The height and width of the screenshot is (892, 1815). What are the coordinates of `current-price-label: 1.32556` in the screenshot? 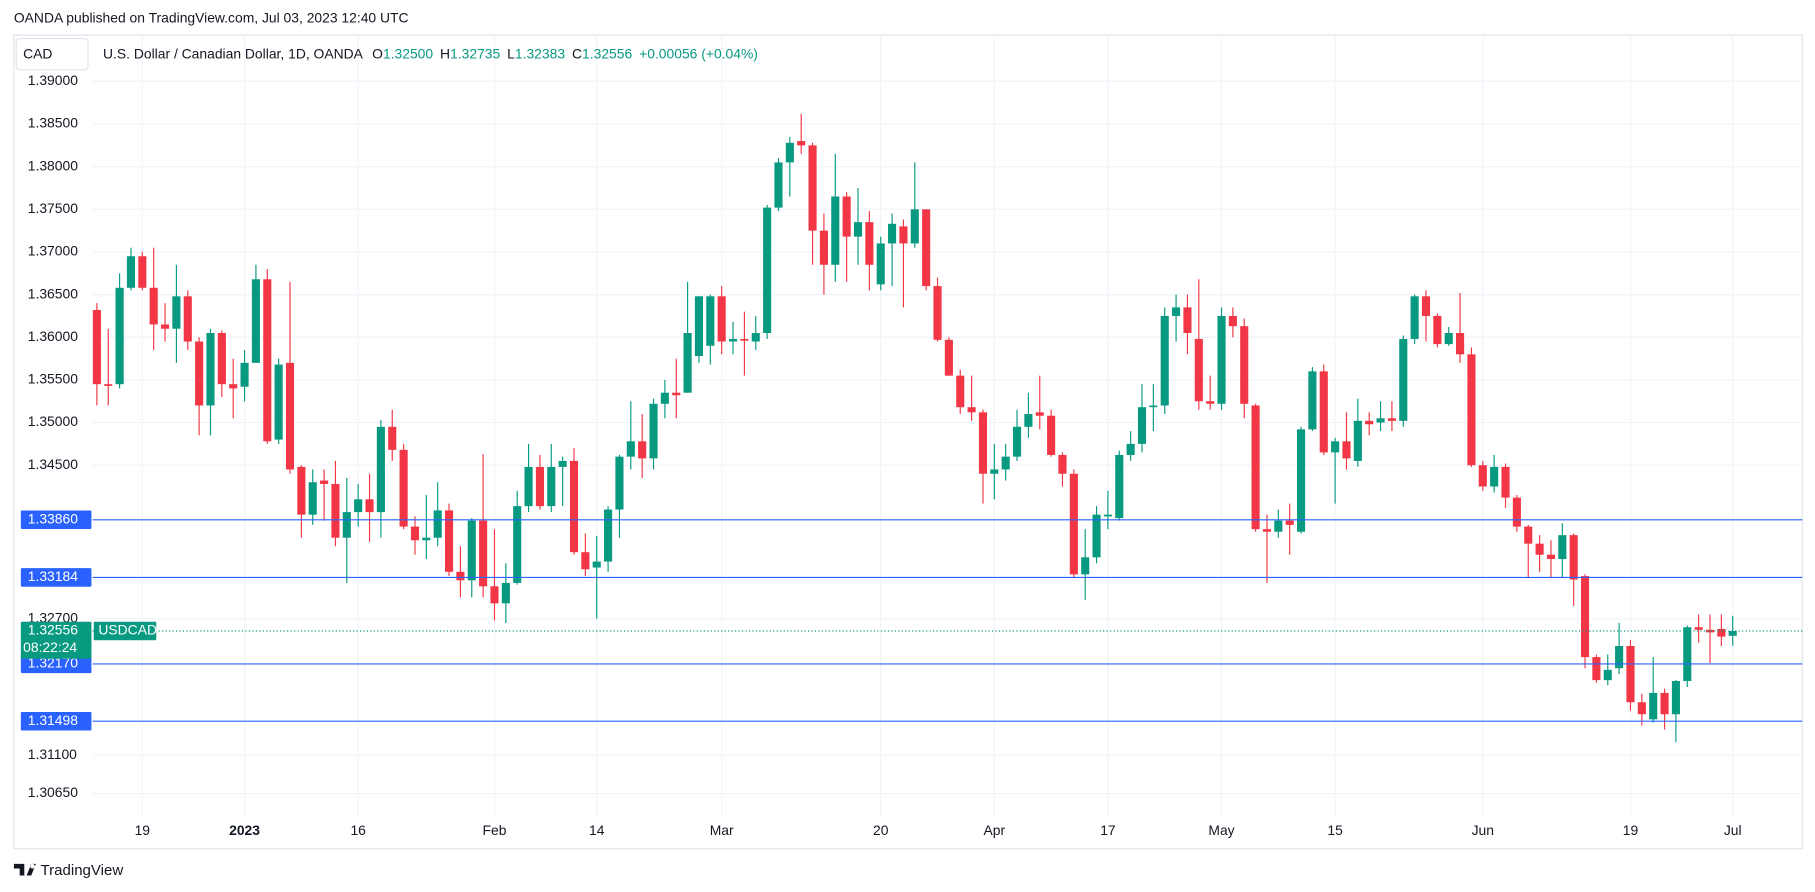 It's located at (53, 630).